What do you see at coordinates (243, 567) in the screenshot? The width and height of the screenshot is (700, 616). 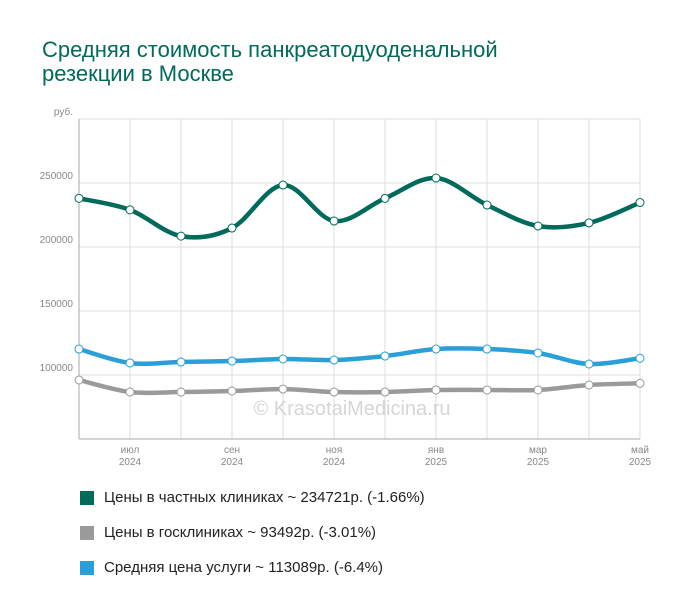 I see `legend-label: Средняя цена услуги ~ 113089р. (-6.4%)` at bounding box center [243, 567].